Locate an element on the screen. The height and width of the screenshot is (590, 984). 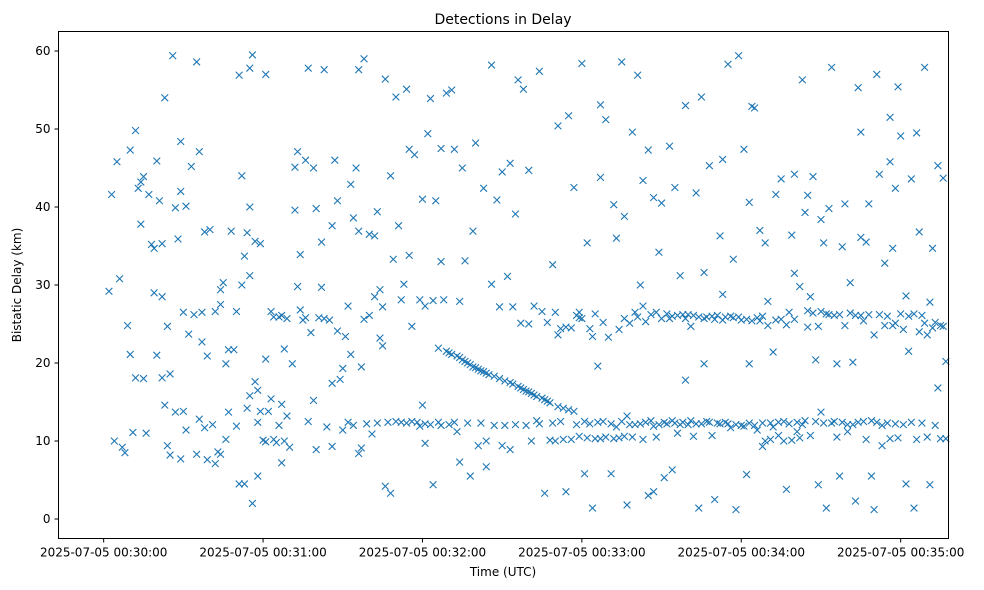
x-tick-label: 2025-07-05 00:34:00 is located at coordinates (741, 553).